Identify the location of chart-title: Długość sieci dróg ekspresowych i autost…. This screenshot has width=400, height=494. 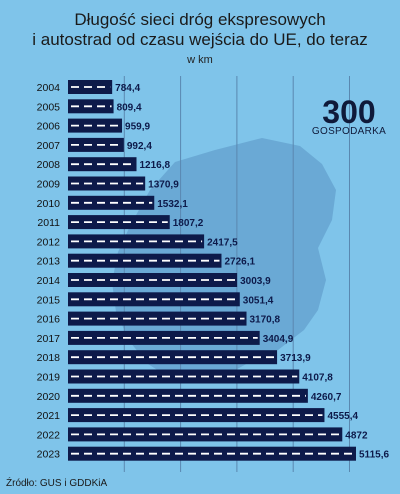
(200, 30).